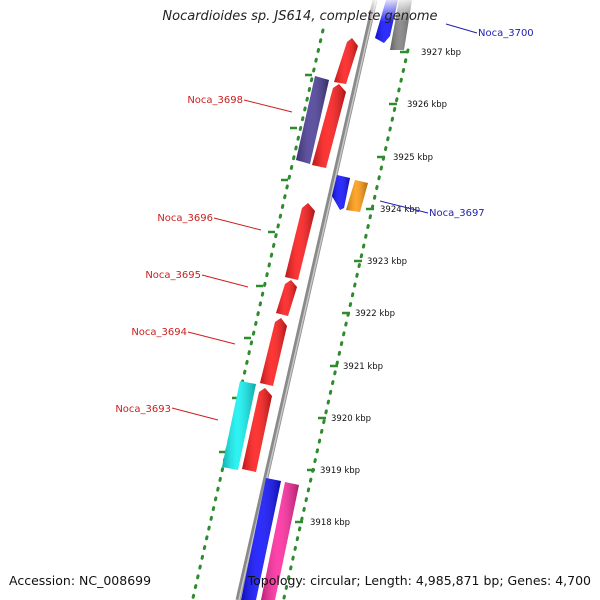 The height and width of the screenshot is (600, 600). What do you see at coordinates (215, 100) in the screenshot?
I see `gene-label-noca-3698: Noca_3698` at bounding box center [215, 100].